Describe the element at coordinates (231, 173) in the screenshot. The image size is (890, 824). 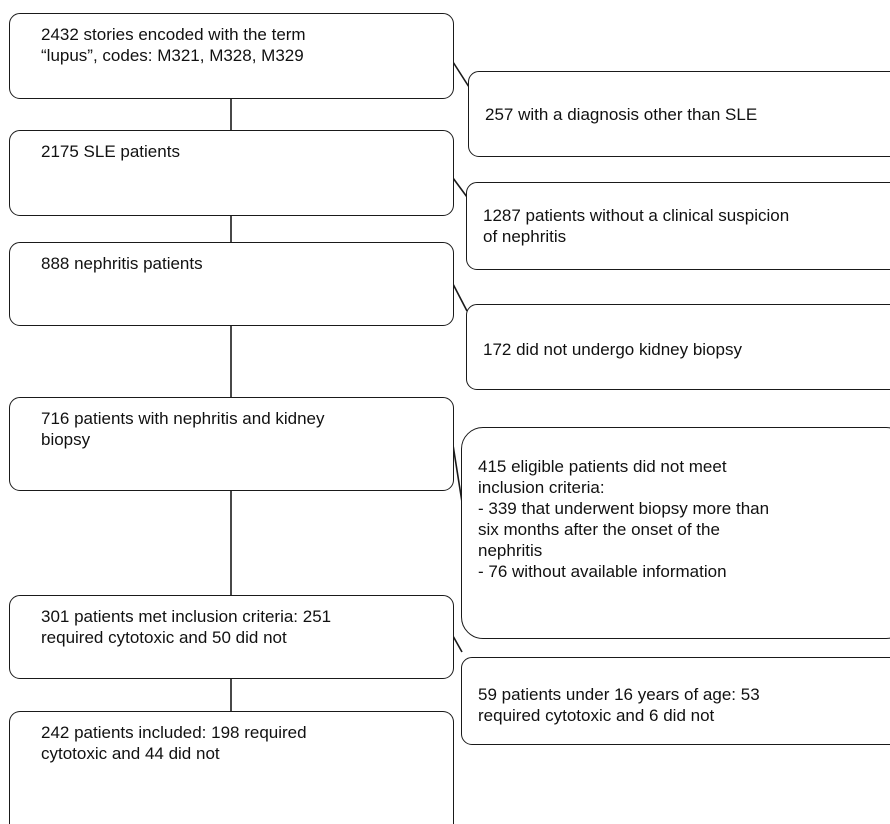
I see `flow-box-sle-patients: 2175 SLE patients` at that location.